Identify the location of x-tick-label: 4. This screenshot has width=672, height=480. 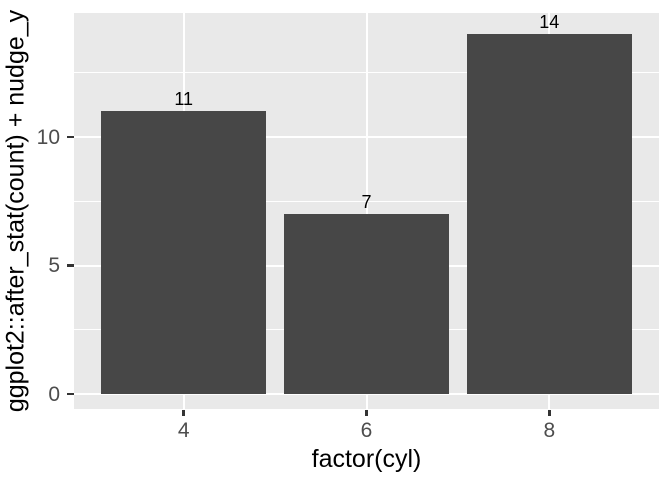
(183, 430).